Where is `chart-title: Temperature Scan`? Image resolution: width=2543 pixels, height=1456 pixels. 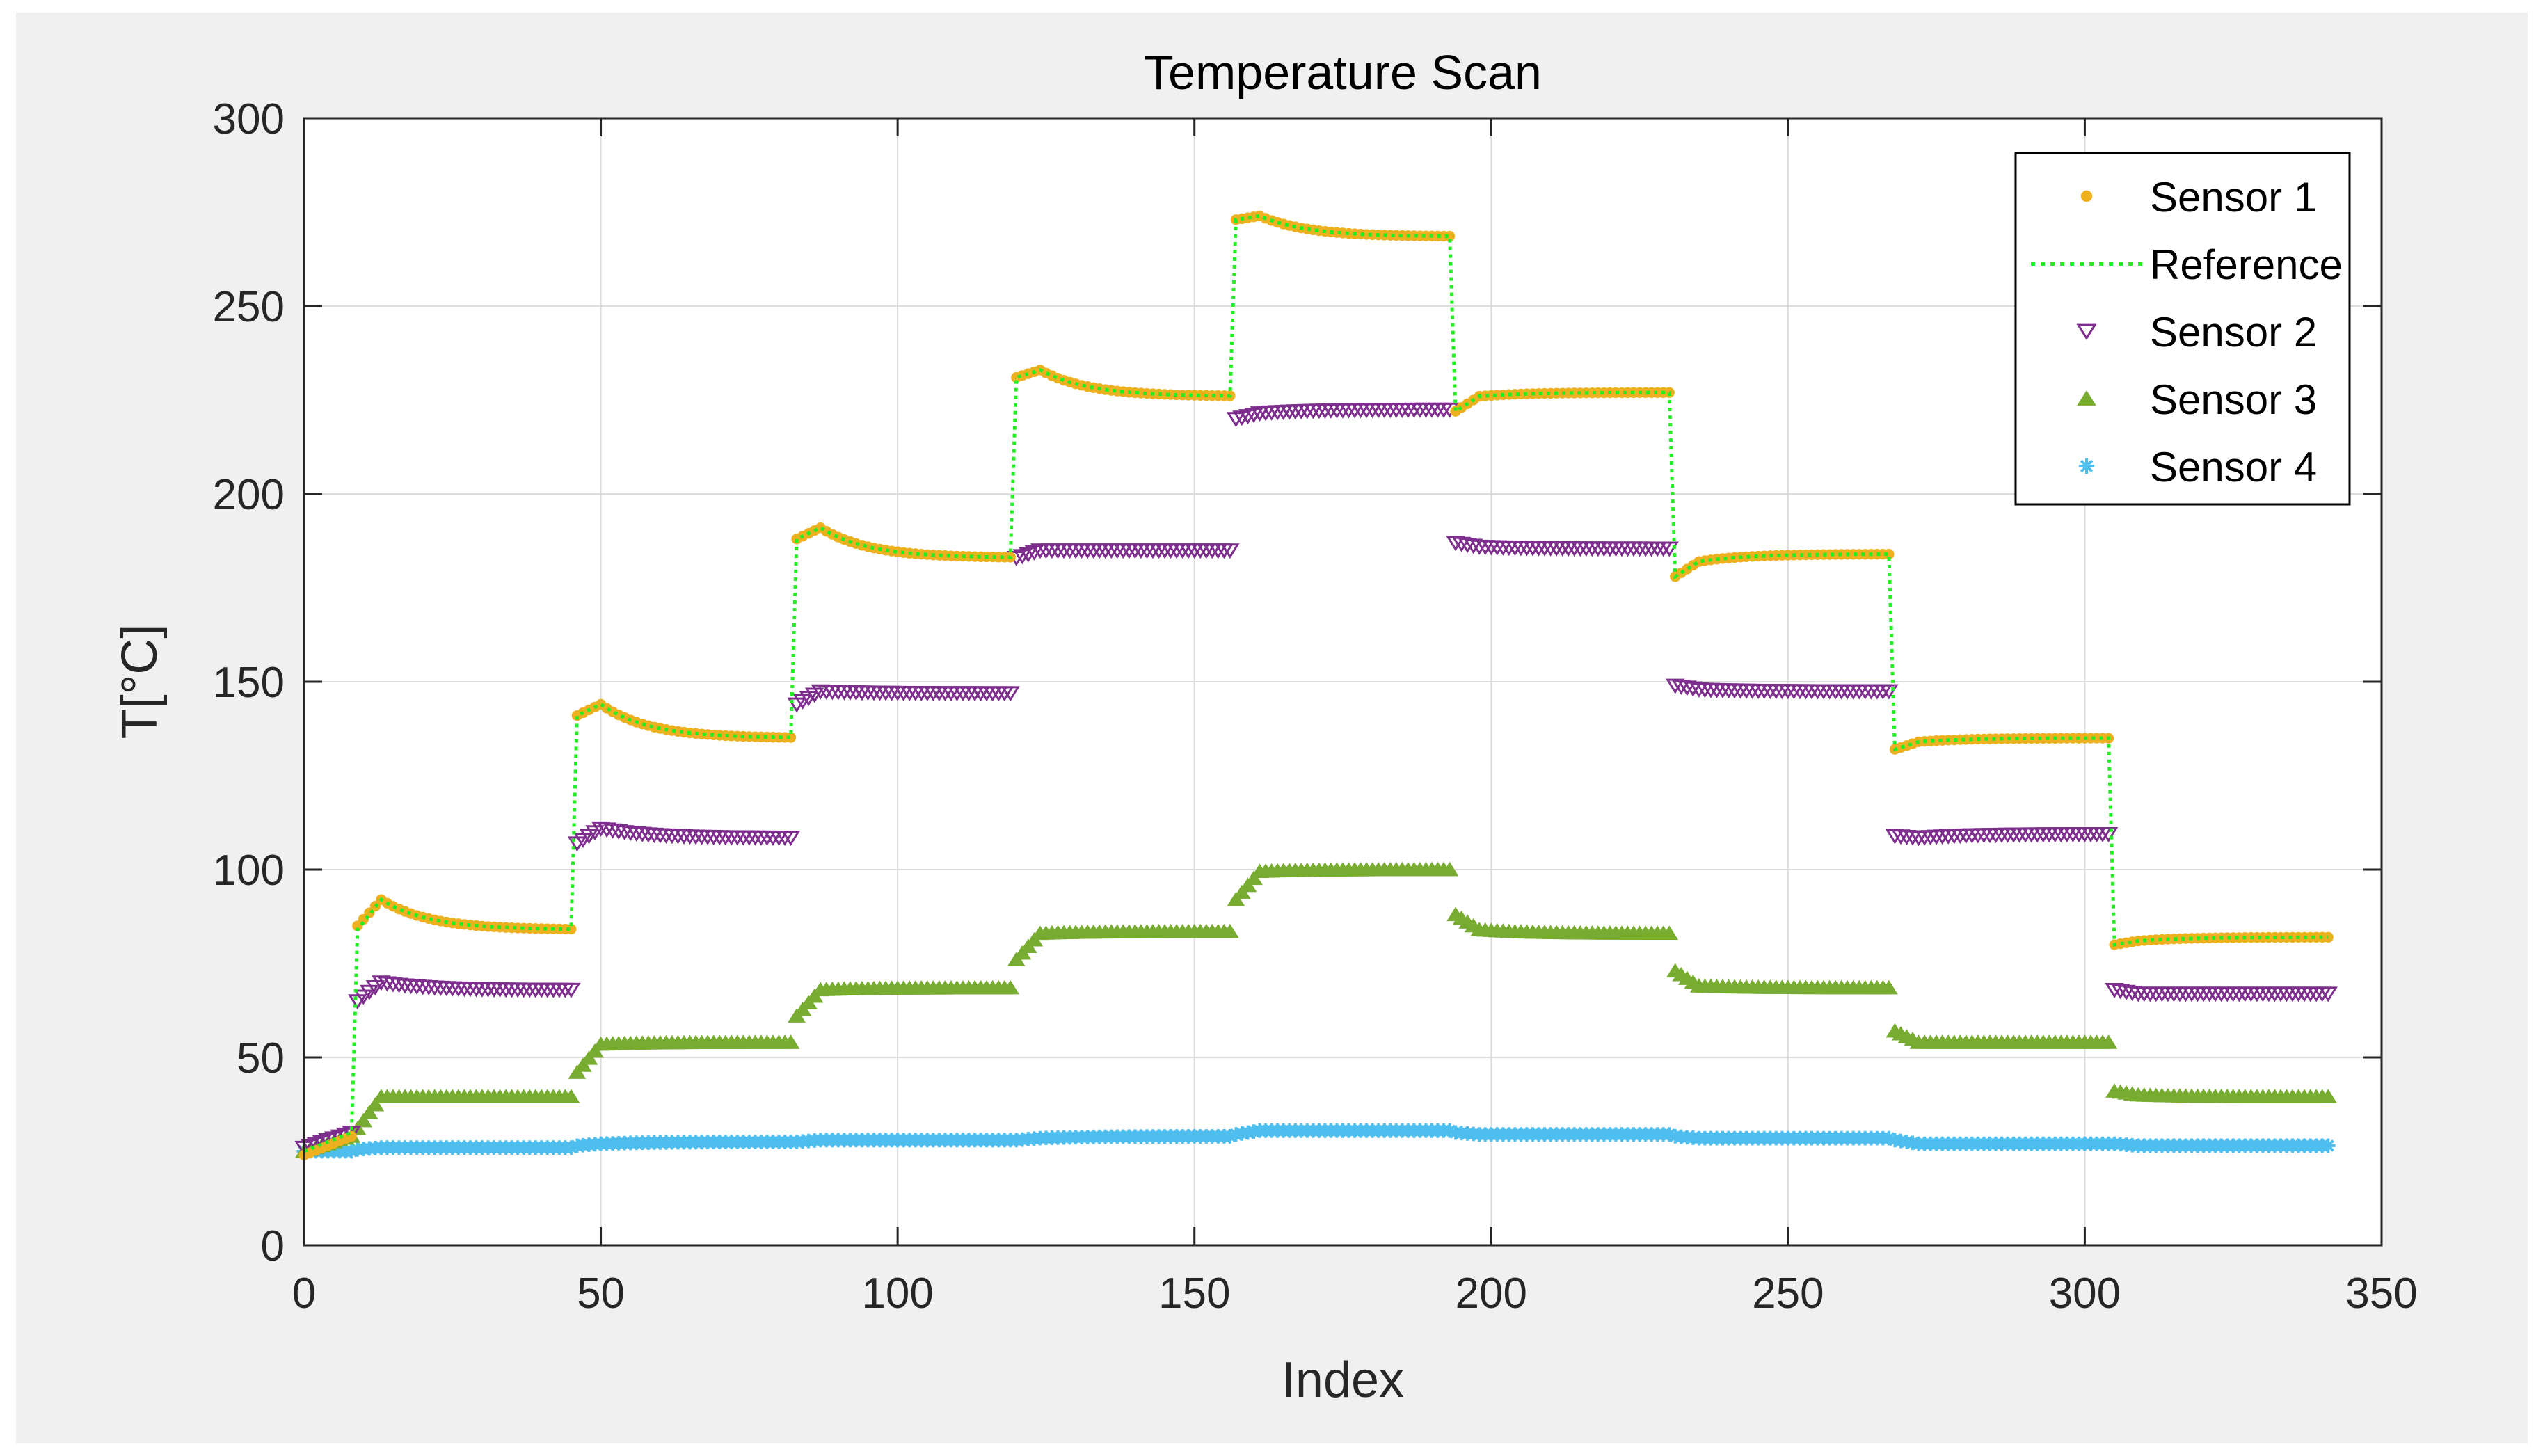 chart-title: Temperature Scan is located at coordinates (1343, 72).